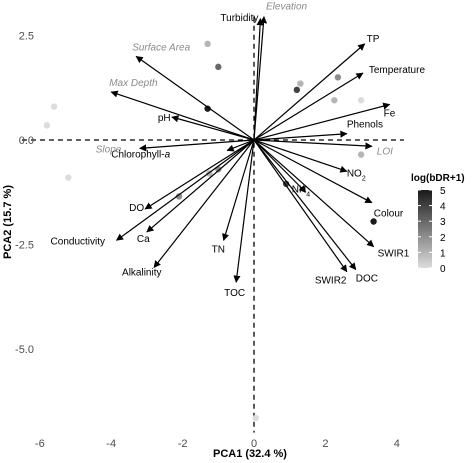 This screenshot has height=463, width=474. What do you see at coordinates (140, 154) in the screenshot?
I see `vector-label-chlorophyll-a: Chlorophyll-a` at bounding box center [140, 154].